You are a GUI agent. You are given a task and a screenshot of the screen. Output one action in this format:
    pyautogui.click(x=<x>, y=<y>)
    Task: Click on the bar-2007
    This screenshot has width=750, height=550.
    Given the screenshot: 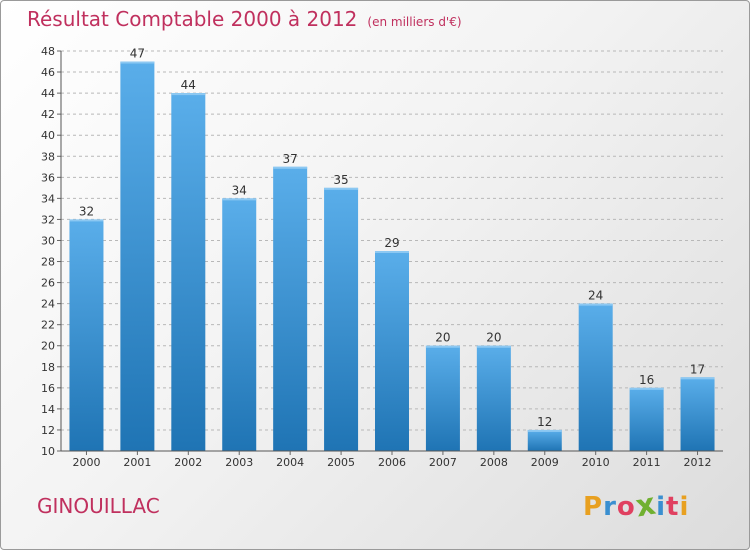 What is the action you would take?
    pyautogui.click(x=442, y=398)
    